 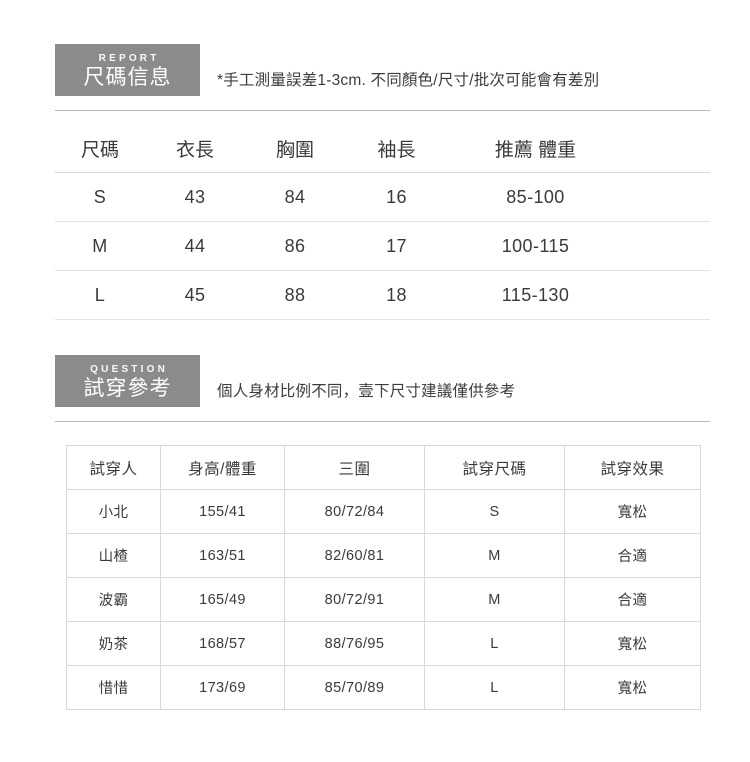 What do you see at coordinates (354, 643) in the screenshot?
I see `fit-cell-measurements: 88/76/95` at bounding box center [354, 643].